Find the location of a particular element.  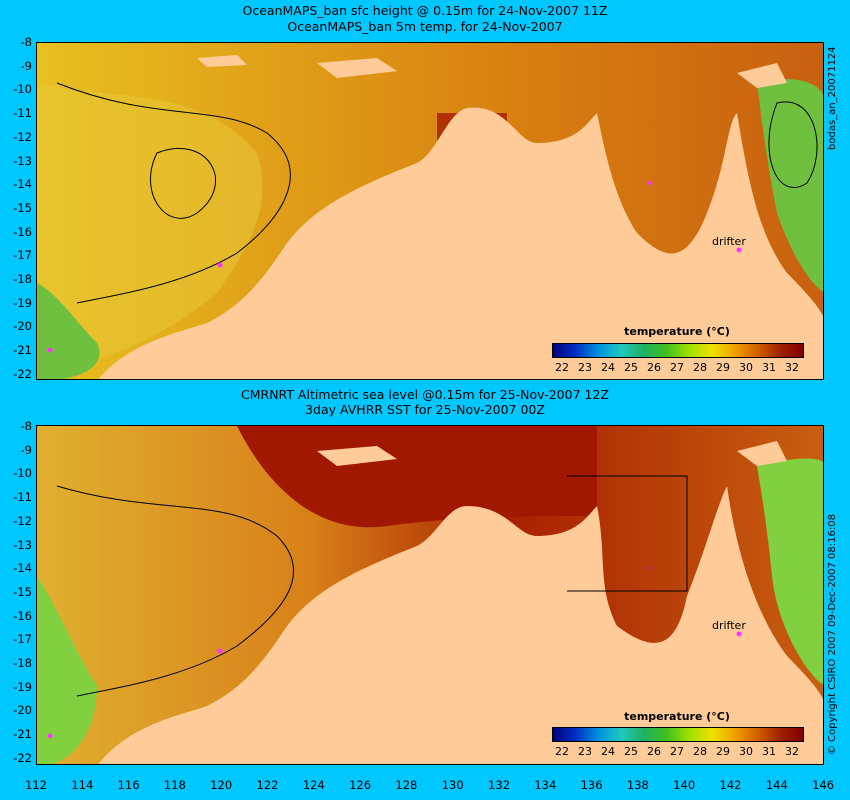

x-tick-label: 118 is located at coordinates (174, 785).